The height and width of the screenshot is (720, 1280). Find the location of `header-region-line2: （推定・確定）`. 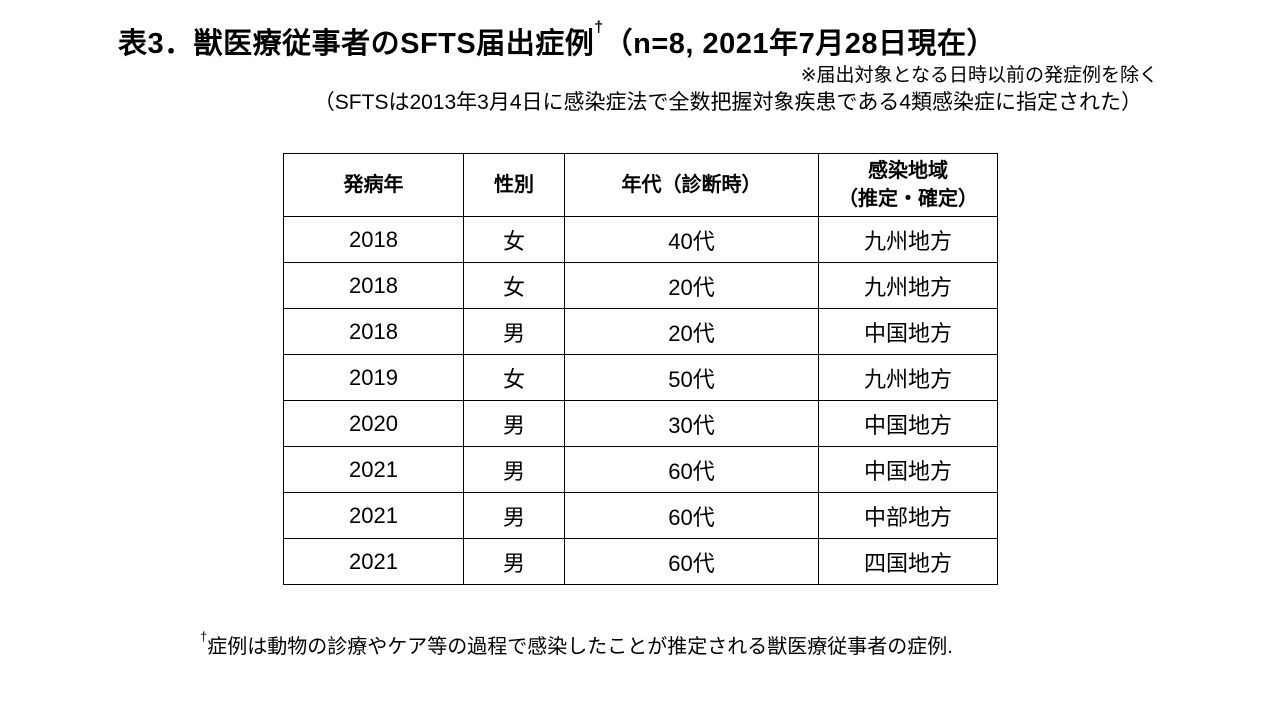

header-region-line2: （推定・確定） is located at coordinates (908, 199).